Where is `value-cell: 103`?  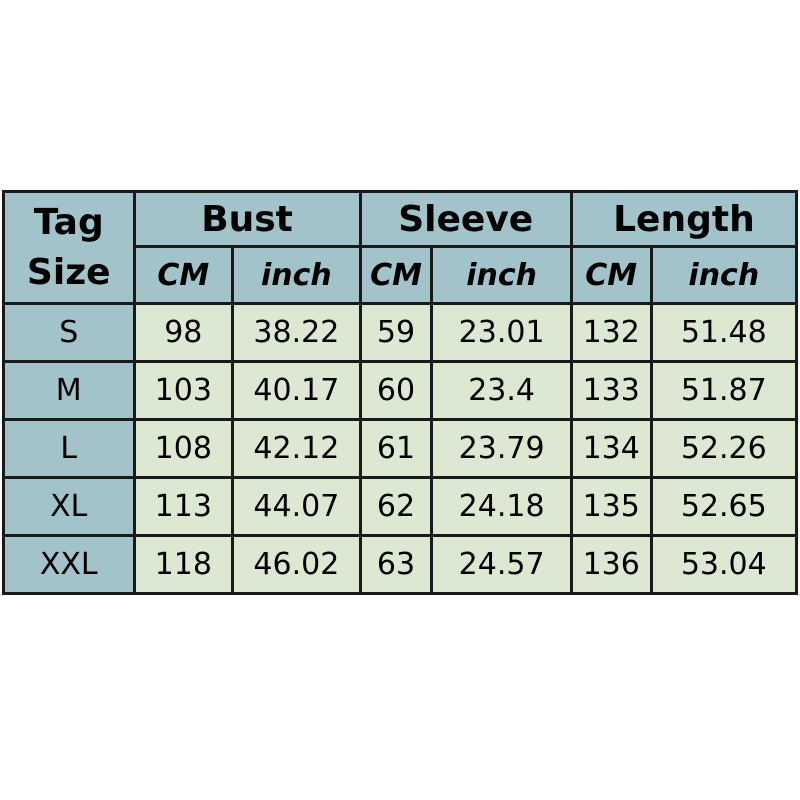 value-cell: 103 is located at coordinates (183, 390).